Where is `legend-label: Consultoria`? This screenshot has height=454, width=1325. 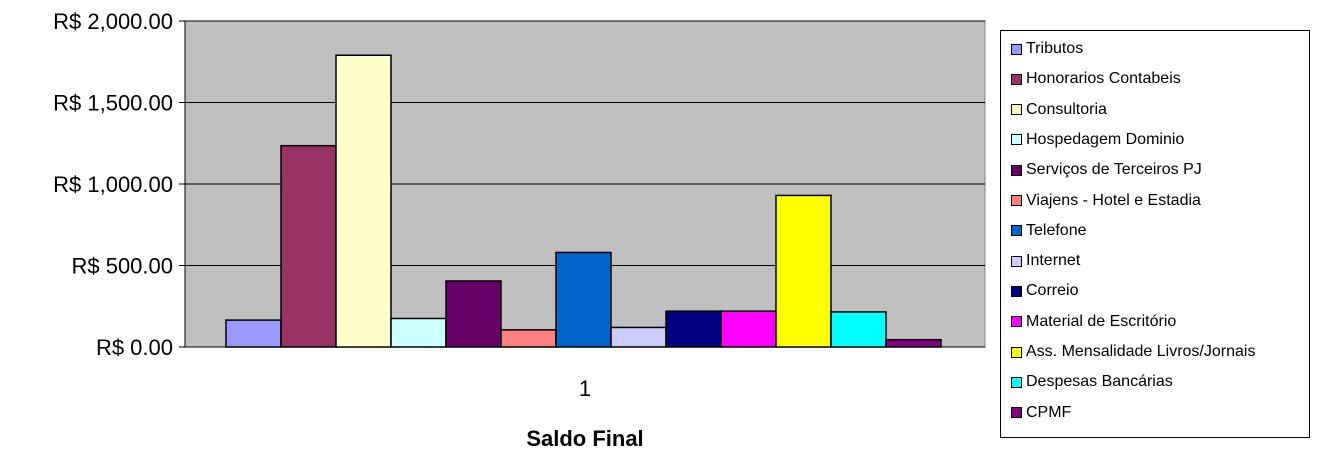
legend-label: Consultoria is located at coordinates (1066, 109).